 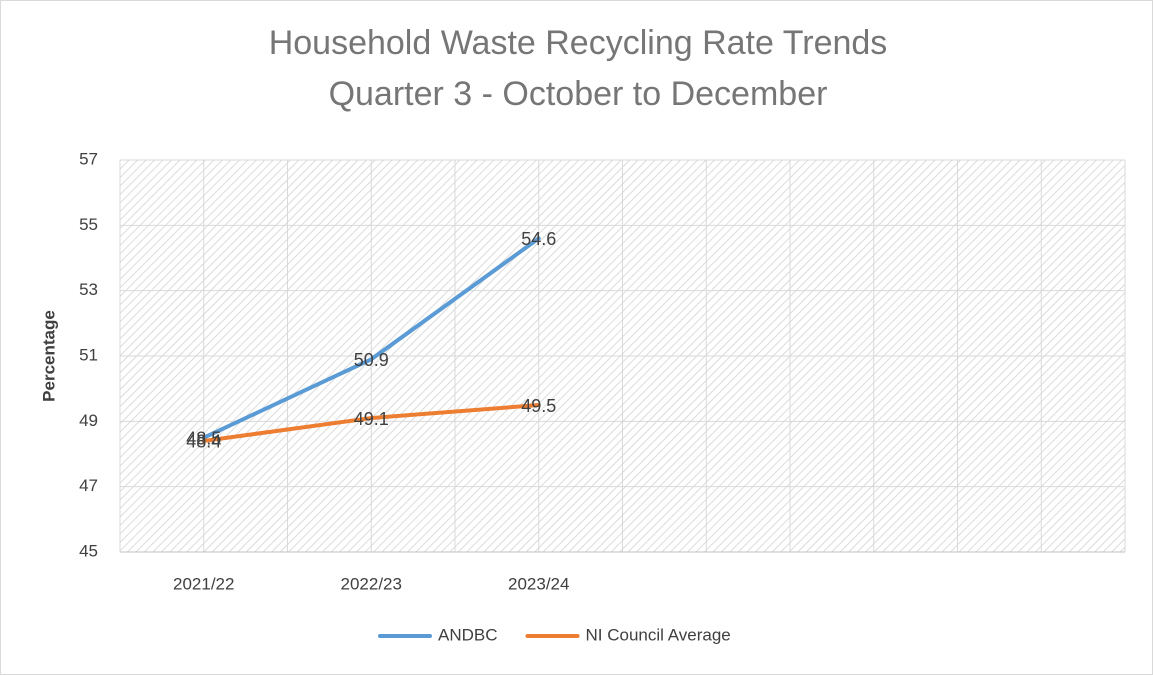 I want to click on x-tick-label: 2021/22, so click(x=203, y=583).